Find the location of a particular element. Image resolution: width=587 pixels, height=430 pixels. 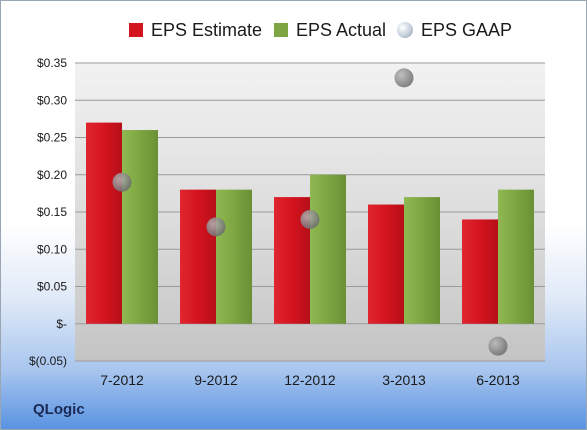

y-tick-label: $0.05 is located at coordinates (52, 287).